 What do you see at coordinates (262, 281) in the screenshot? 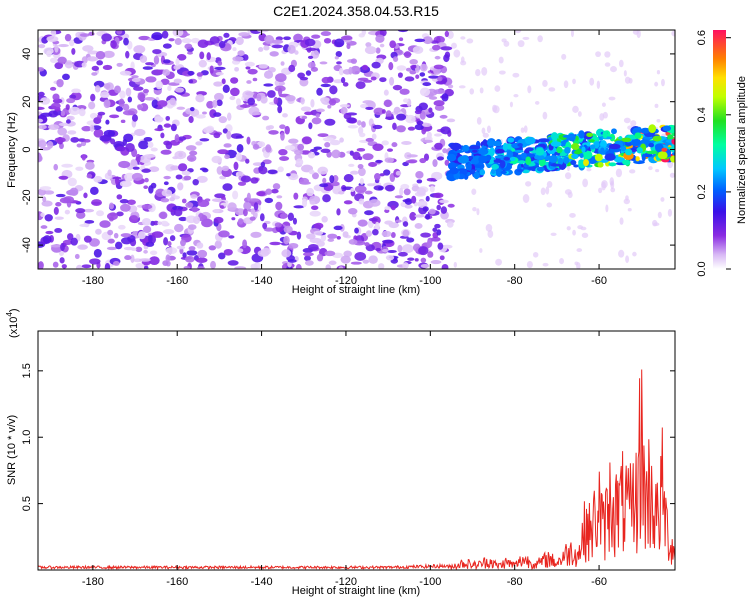
I see `x-tick-label: -140` at bounding box center [262, 281].